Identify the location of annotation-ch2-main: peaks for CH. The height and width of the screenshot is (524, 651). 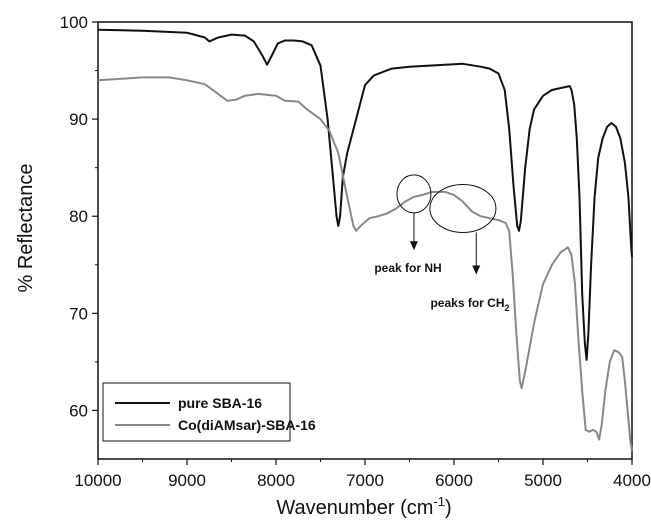
(467, 303).